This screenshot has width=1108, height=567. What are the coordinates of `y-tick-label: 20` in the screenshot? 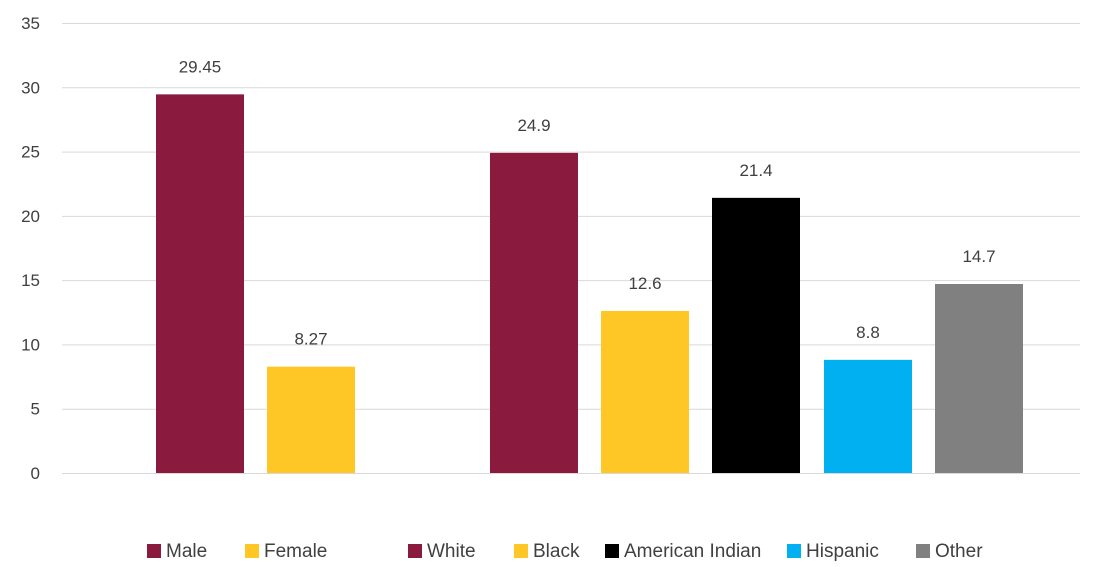 It's located at (30, 216).